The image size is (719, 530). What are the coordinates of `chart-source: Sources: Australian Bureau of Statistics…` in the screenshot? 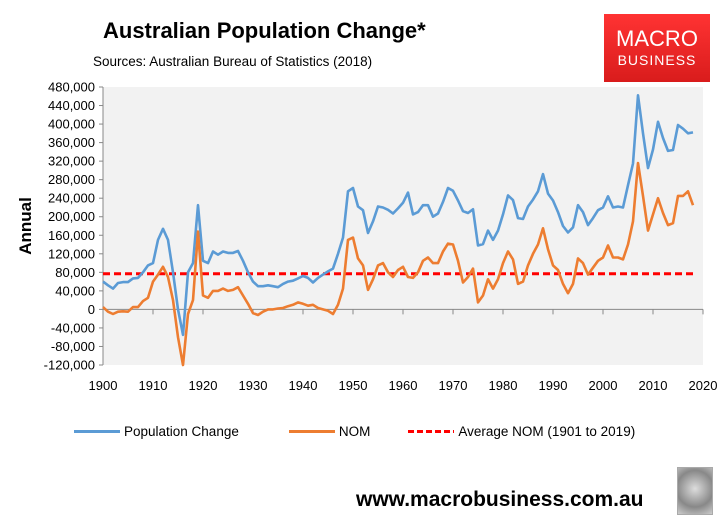 It's located at (233, 61).